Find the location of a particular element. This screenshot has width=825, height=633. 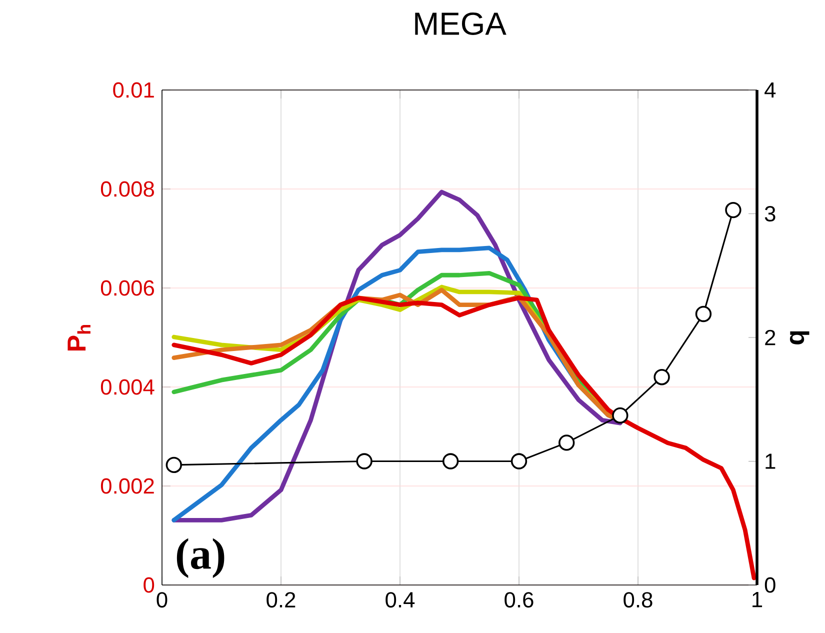

y2-tick-label: 2 is located at coordinates (770, 338).